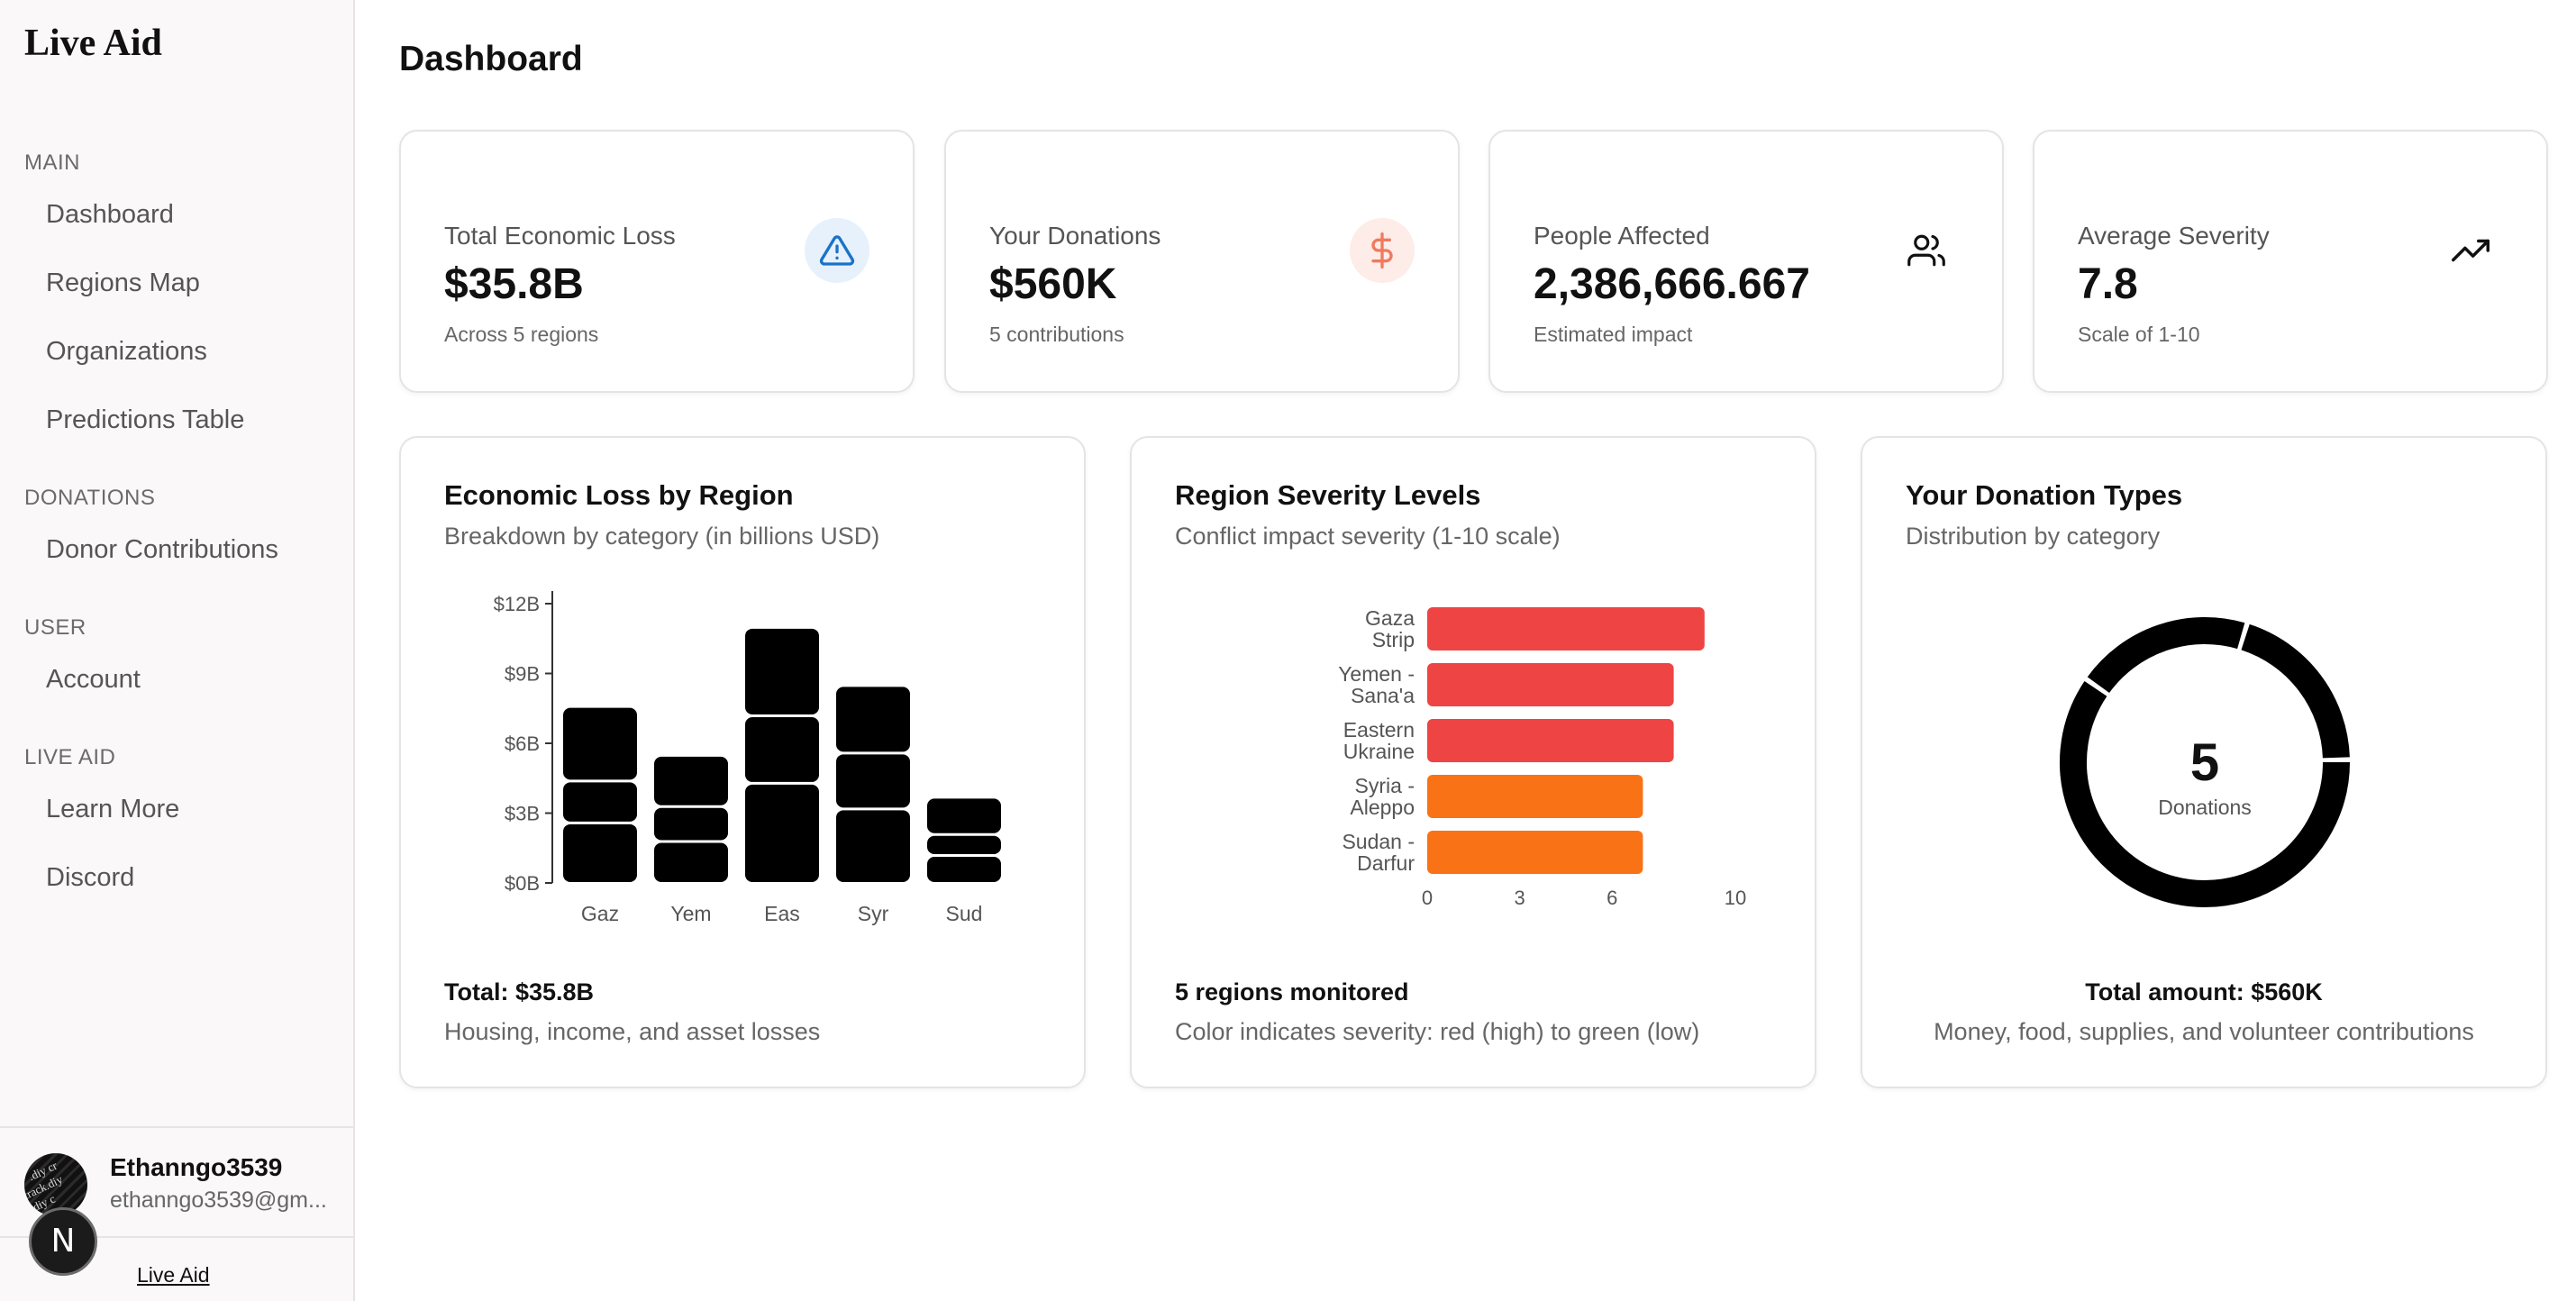 Image resolution: width=2576 pixels, height=1301 pixels. Describe the element at coordinates (873, 913) in the screenshot. I see `x-tick-label: Syr` at that location.